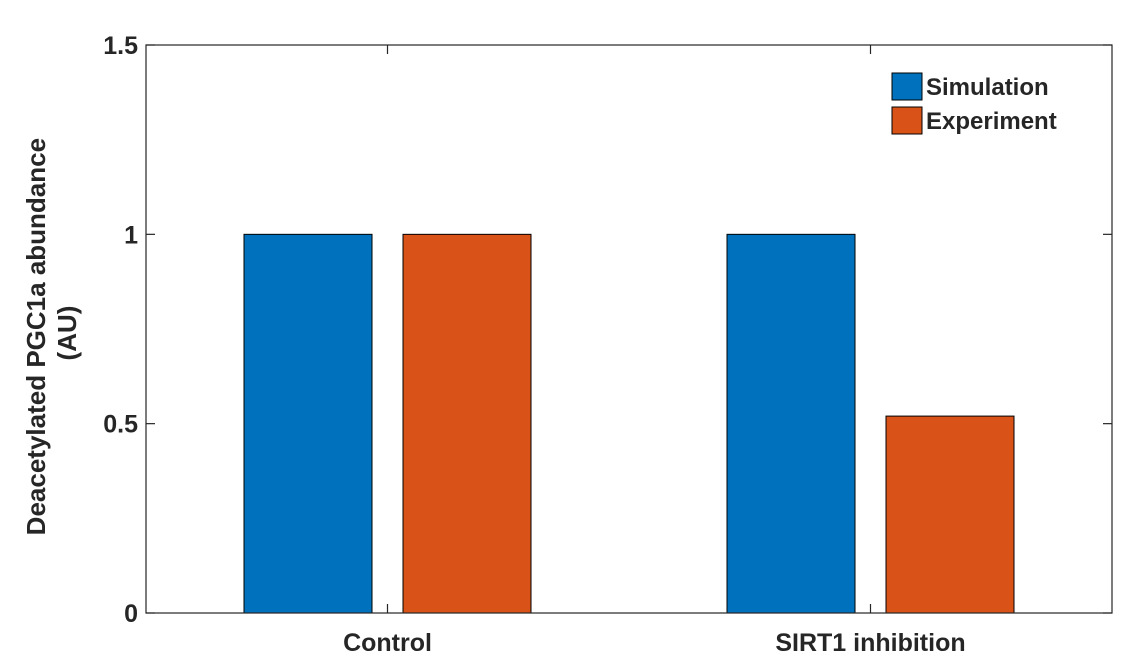 This screenshot has height=672, width=1138. Describe the element at coordinates (907, 120) in the screenshot. I see `legend-swatch-experiment` at that location.